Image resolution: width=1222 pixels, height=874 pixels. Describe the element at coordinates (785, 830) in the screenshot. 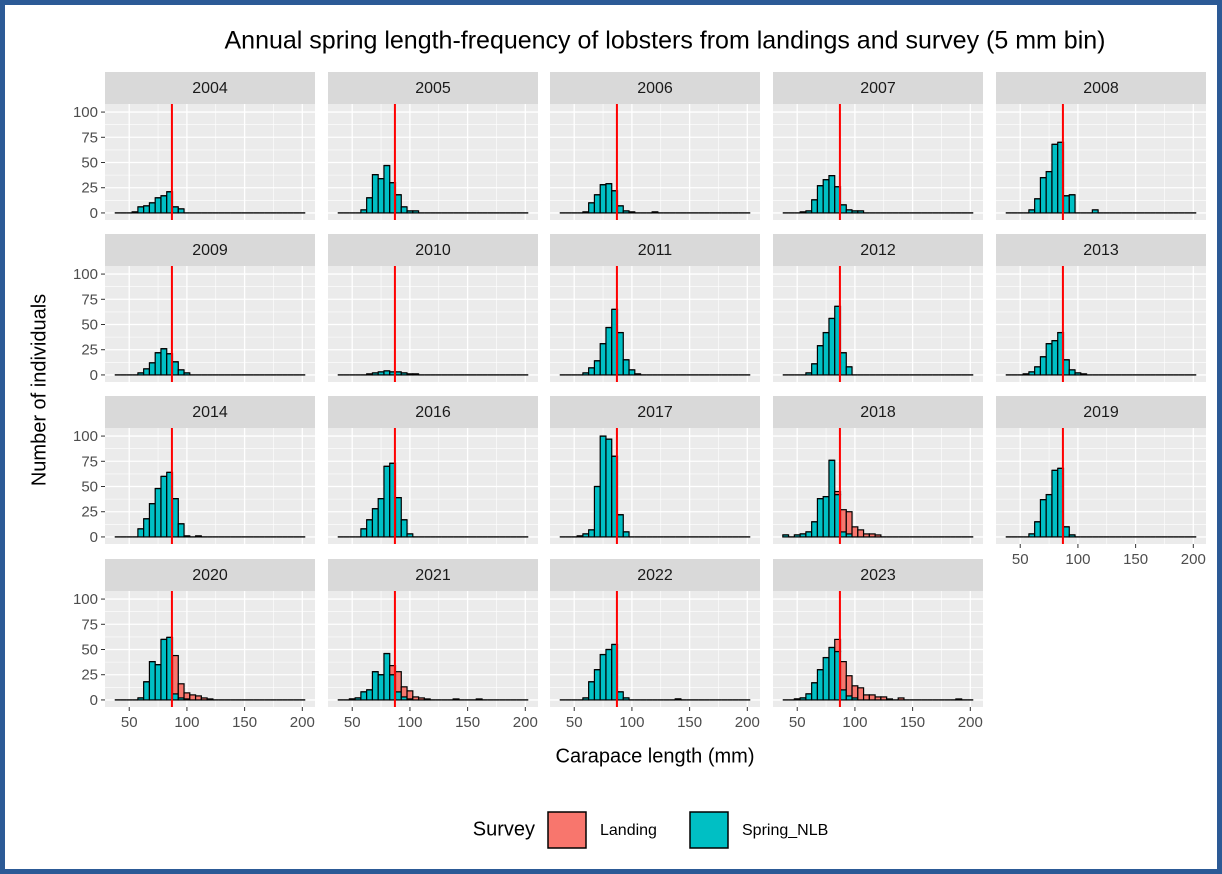

I see `legend-label: Spring_NLB` at that location.